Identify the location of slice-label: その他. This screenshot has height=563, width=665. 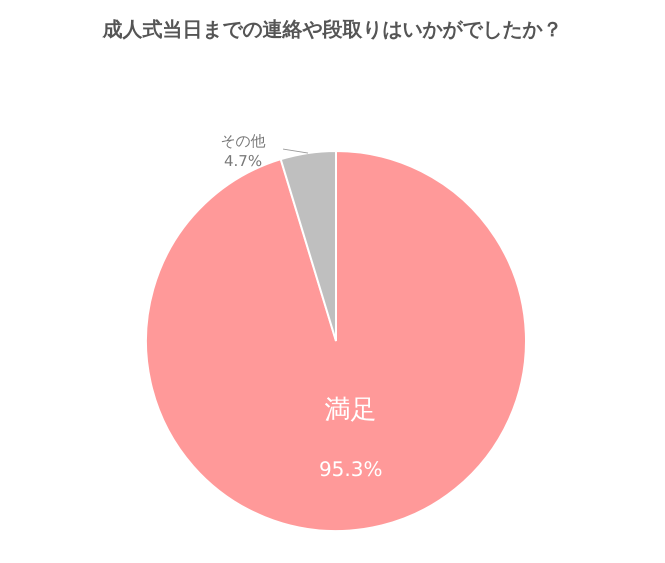
(243, 141).